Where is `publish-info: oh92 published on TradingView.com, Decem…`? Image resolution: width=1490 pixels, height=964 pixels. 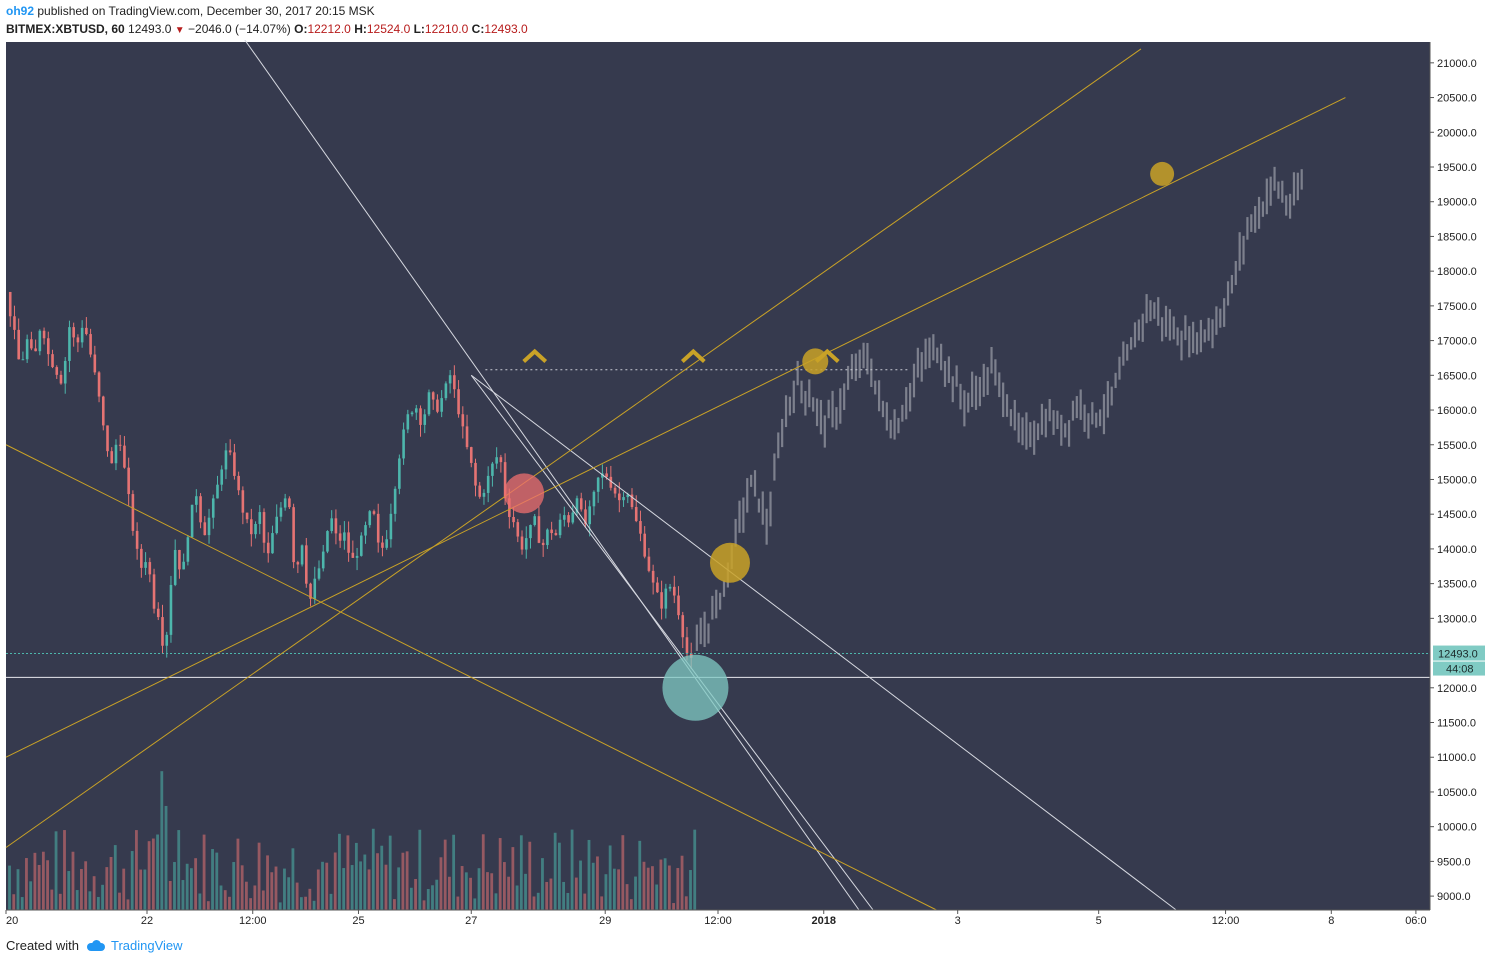 publish-info: oh92 published on TradingView.com, Decem… is located at coordinates (190, 11).